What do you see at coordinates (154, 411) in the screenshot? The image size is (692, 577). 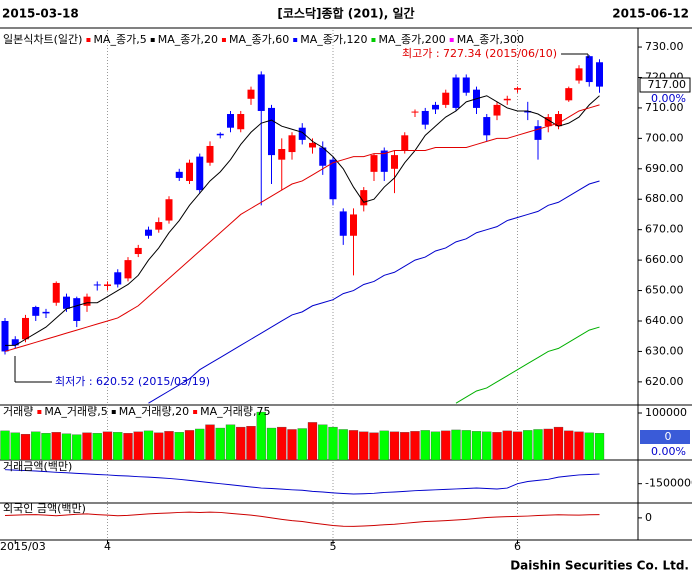 I see `legend-label: MA_거래량,20` at bounding box center [154, 411].